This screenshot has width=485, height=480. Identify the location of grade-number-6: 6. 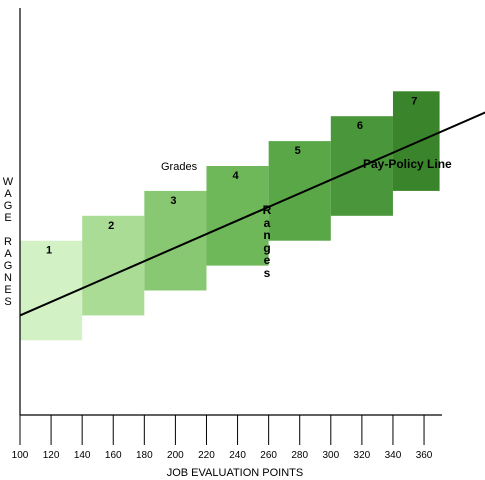
(360, 126).